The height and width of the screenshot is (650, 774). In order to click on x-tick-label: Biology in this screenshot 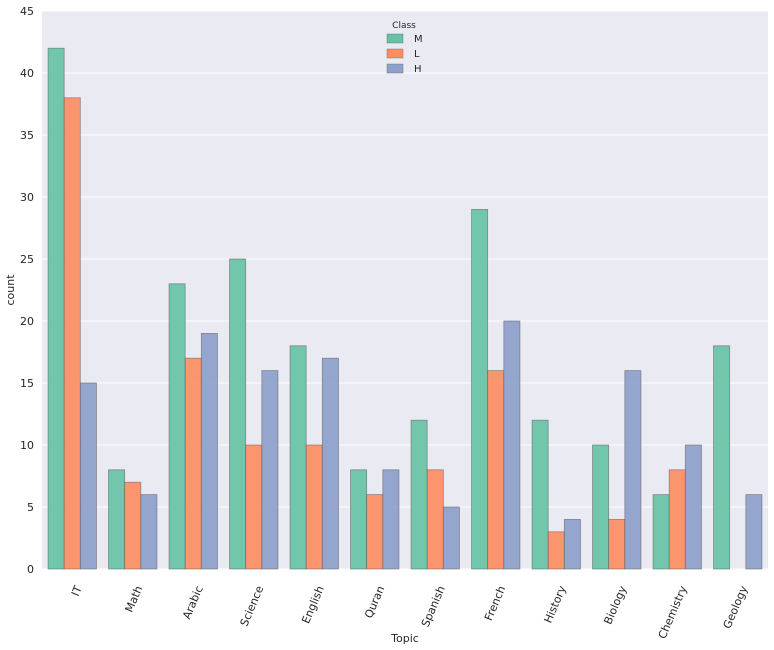, I will do `click(615, 604)`.